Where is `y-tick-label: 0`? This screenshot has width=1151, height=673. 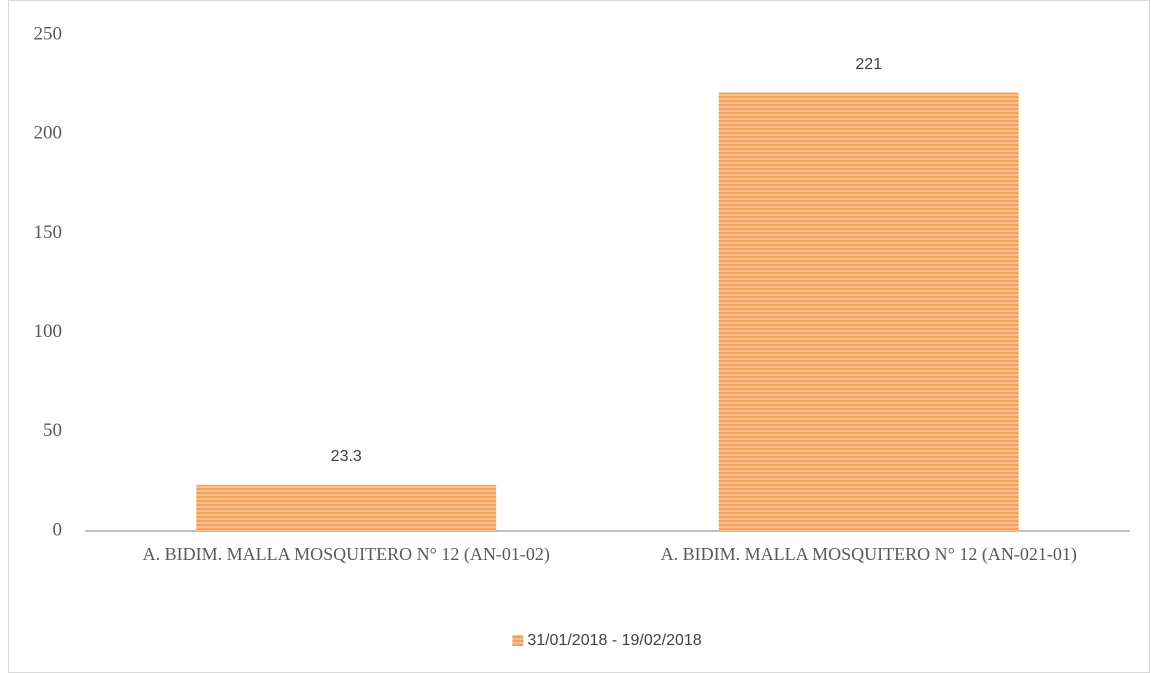 y-tick-label: 0 is located at coordinates (58, 529).